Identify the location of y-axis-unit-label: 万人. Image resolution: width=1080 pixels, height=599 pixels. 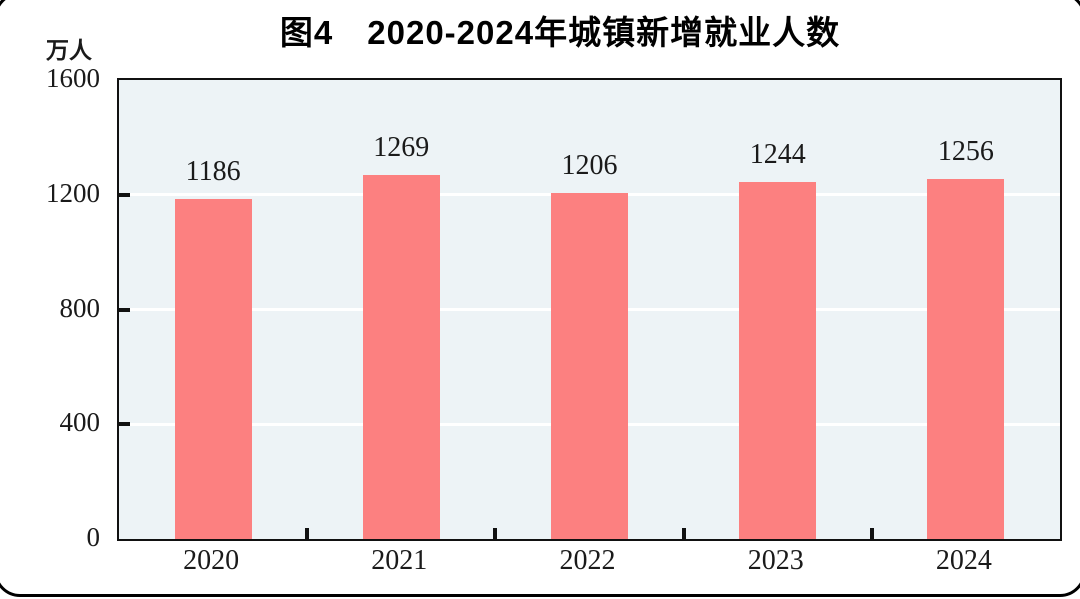
(69, 50).